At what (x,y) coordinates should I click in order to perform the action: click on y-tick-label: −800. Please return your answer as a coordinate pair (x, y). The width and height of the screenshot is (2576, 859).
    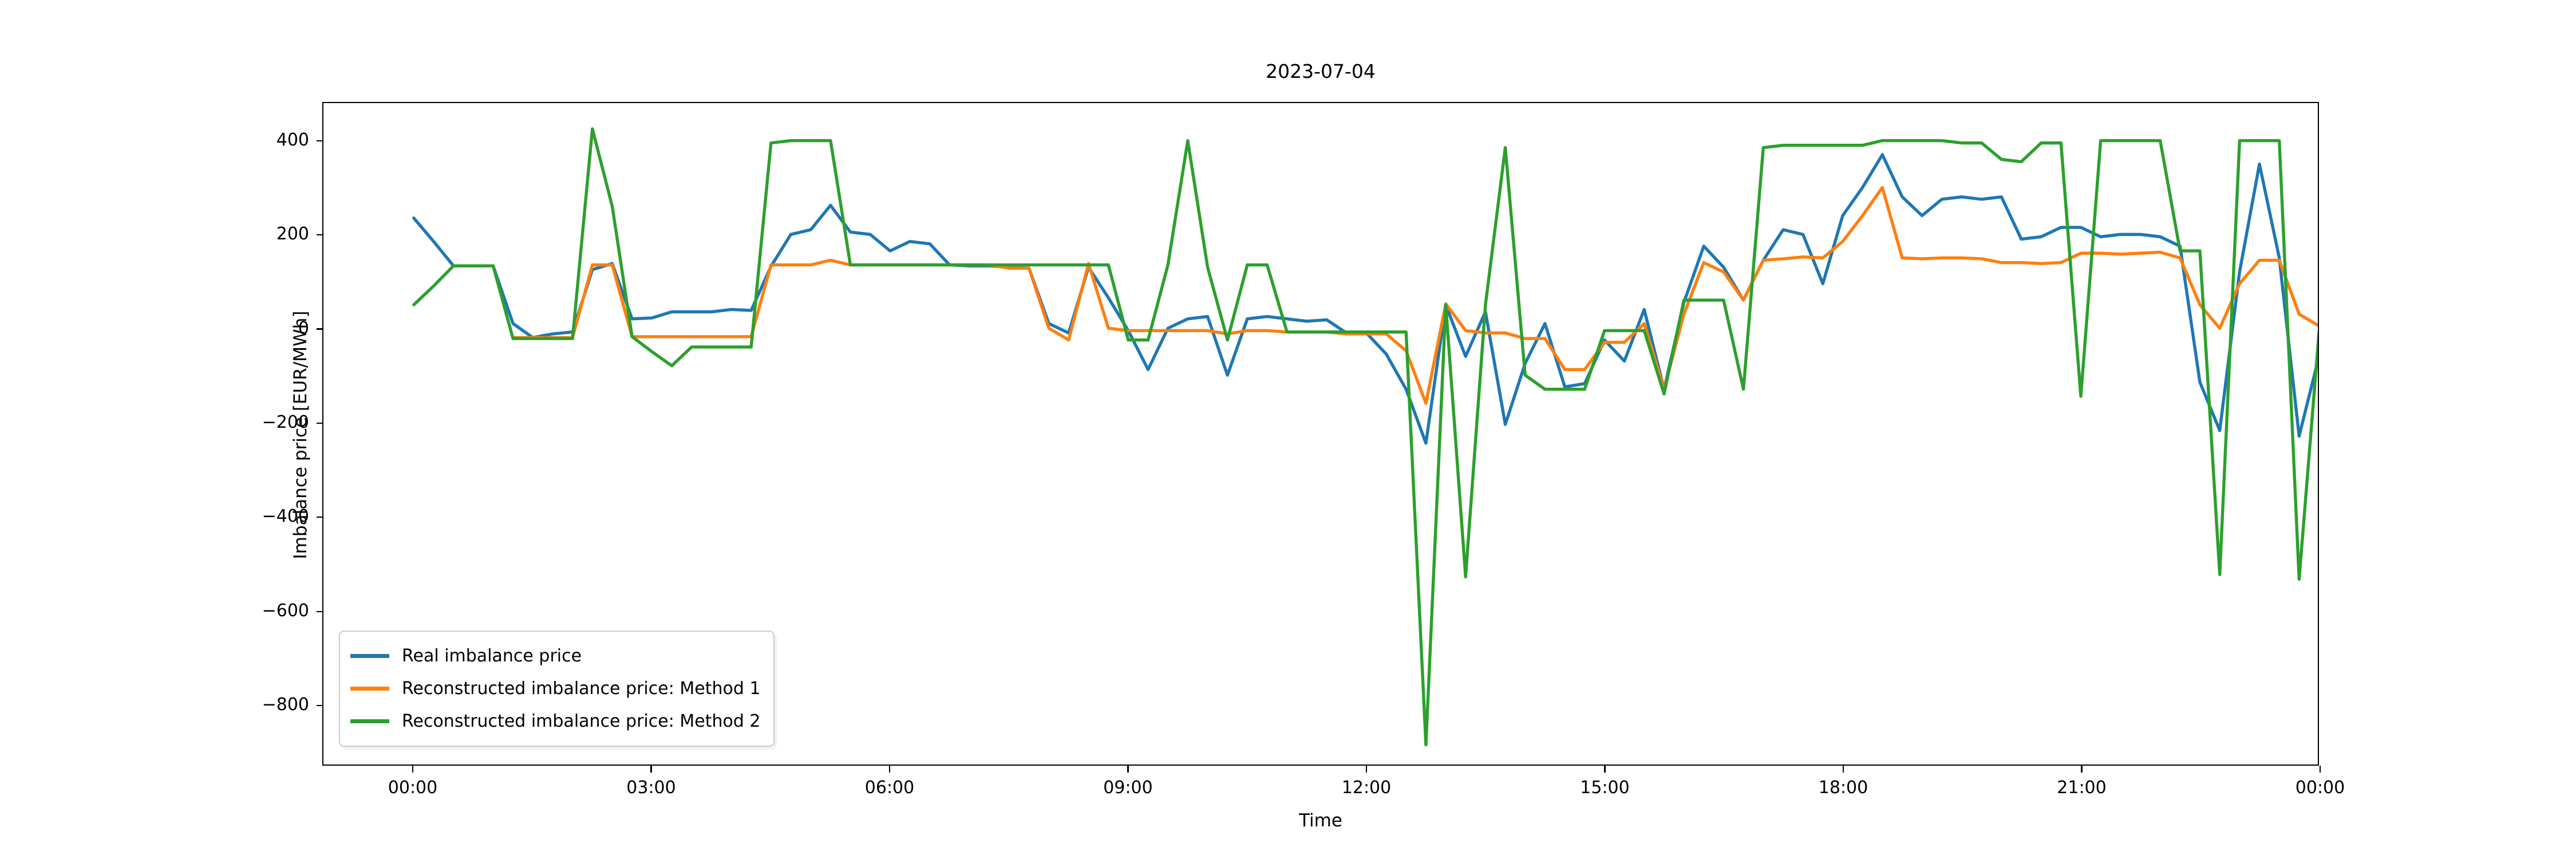
    Looking at the image, I should click on (285, 705).